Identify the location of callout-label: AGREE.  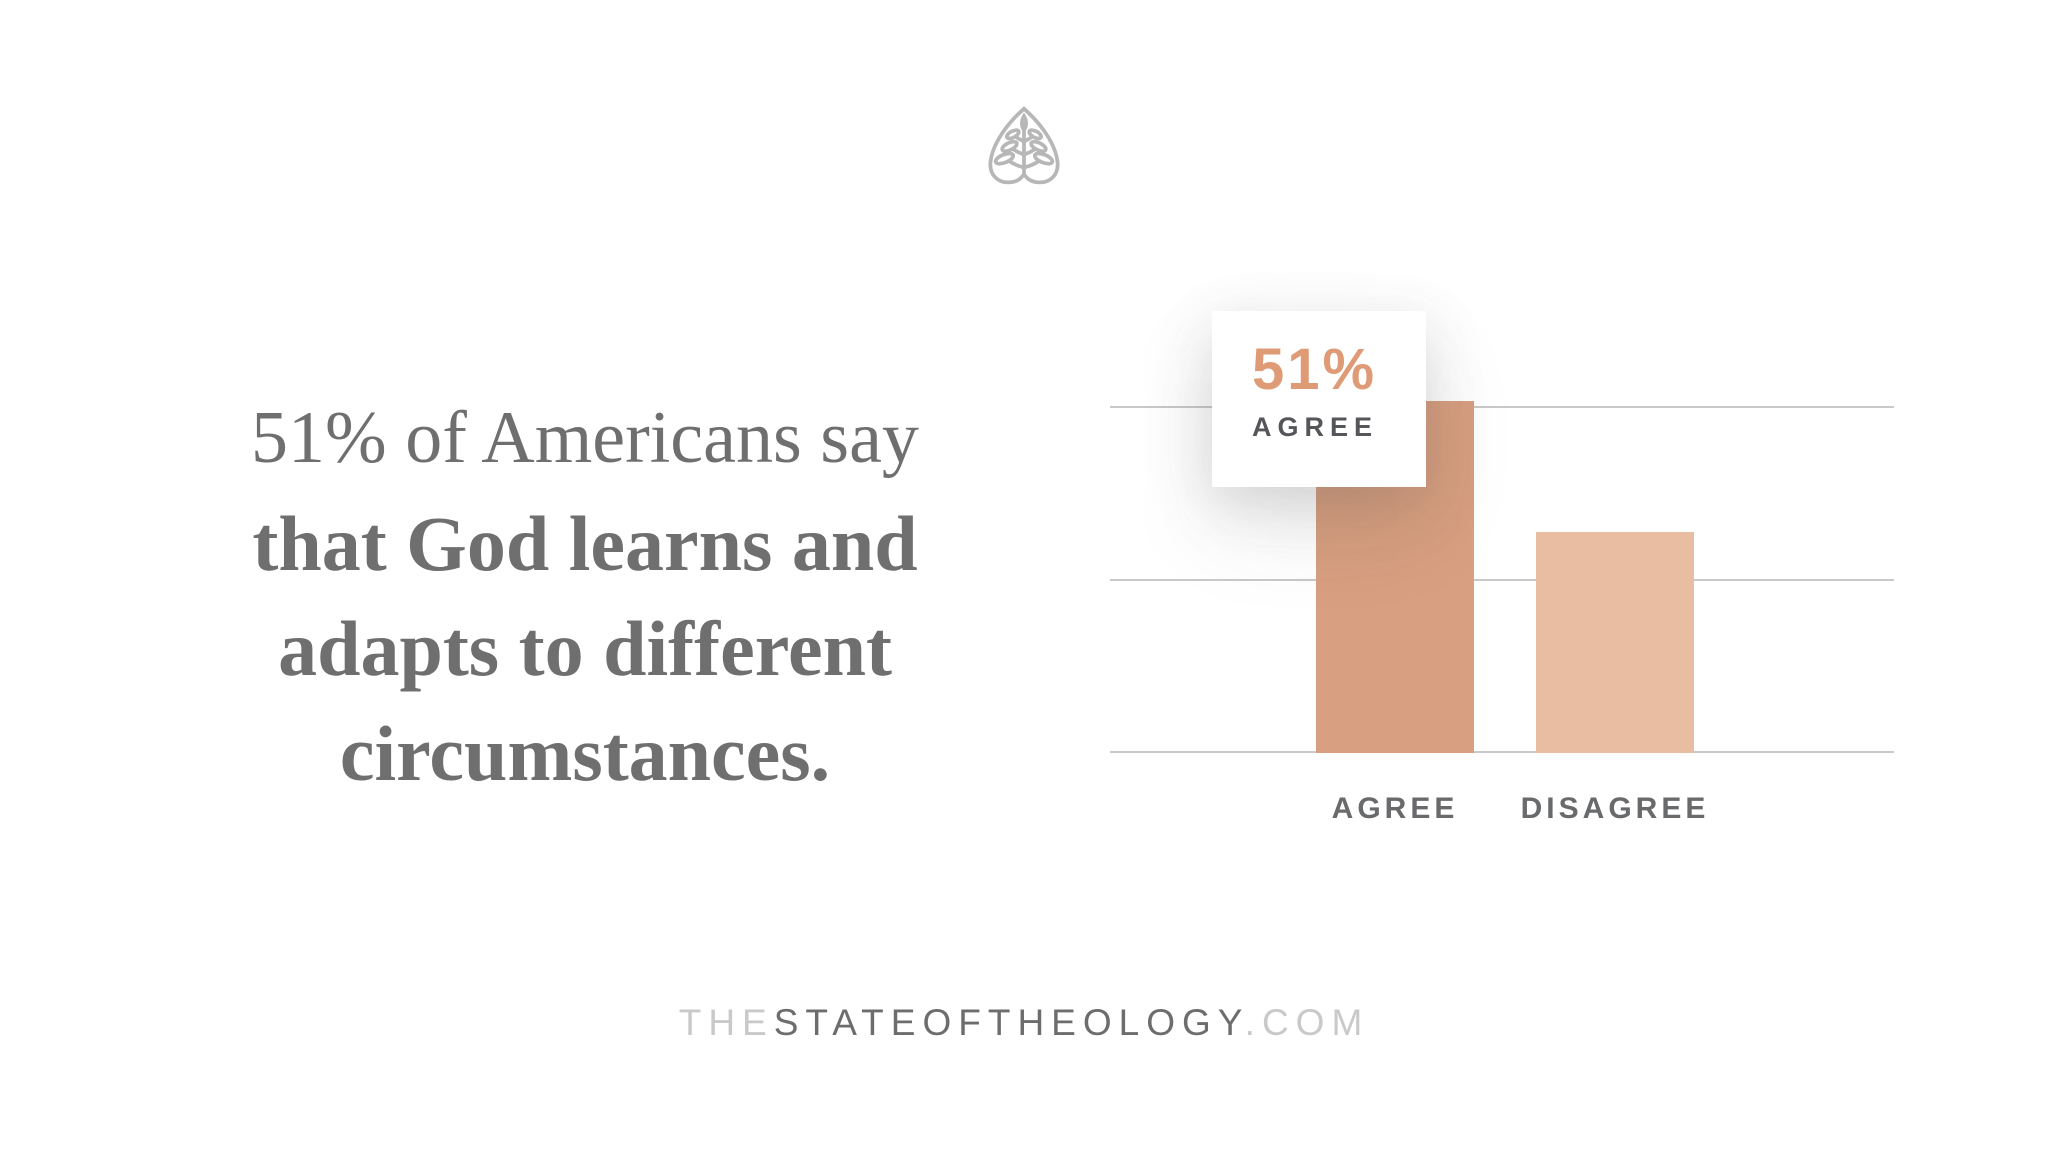
(1315, 427).